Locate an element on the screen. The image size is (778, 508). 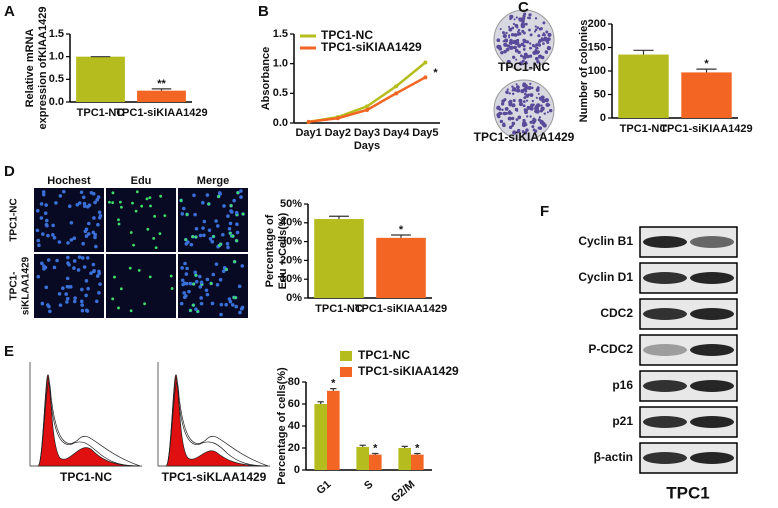
line is located at coordinates (367, 100).